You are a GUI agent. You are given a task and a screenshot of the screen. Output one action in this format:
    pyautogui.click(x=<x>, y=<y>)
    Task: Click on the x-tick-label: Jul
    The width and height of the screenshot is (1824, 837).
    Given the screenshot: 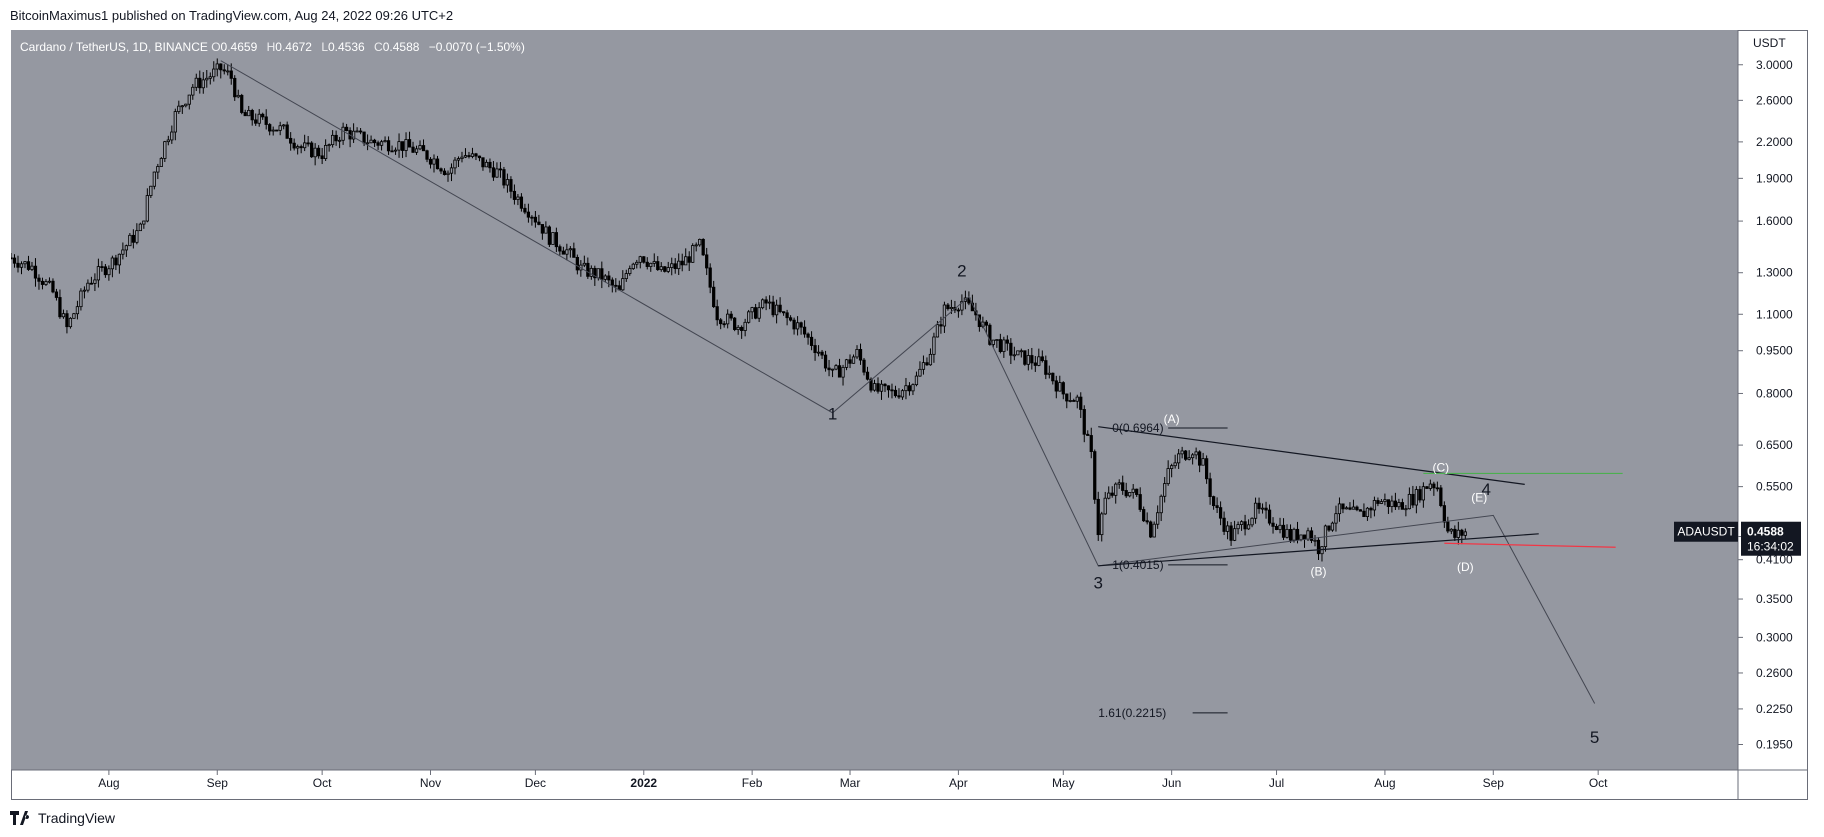 What is the action you would take?
    pyautogui.click(x=1276, y=783)
    